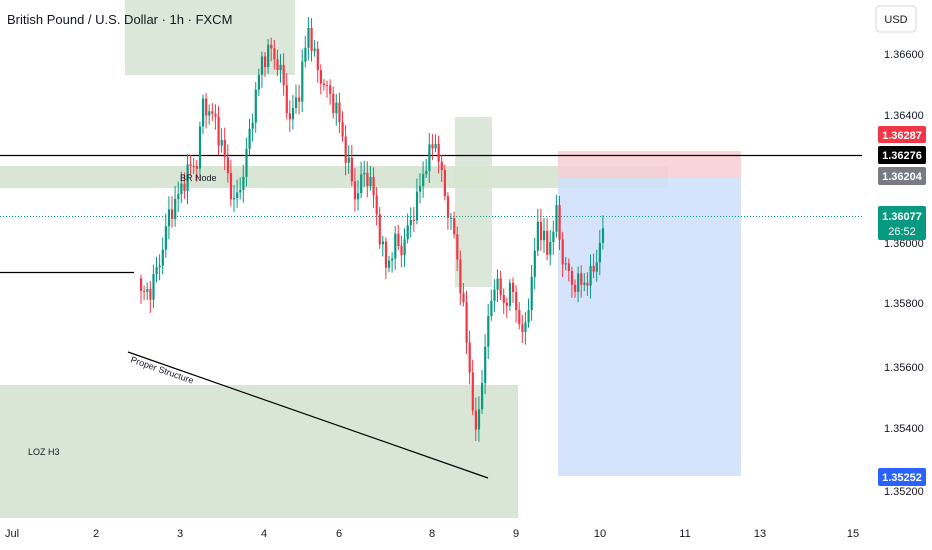 The height and width of the screenshot is (550, 932). I want to click on price-label-line: 1.36276, so click(902, 156).